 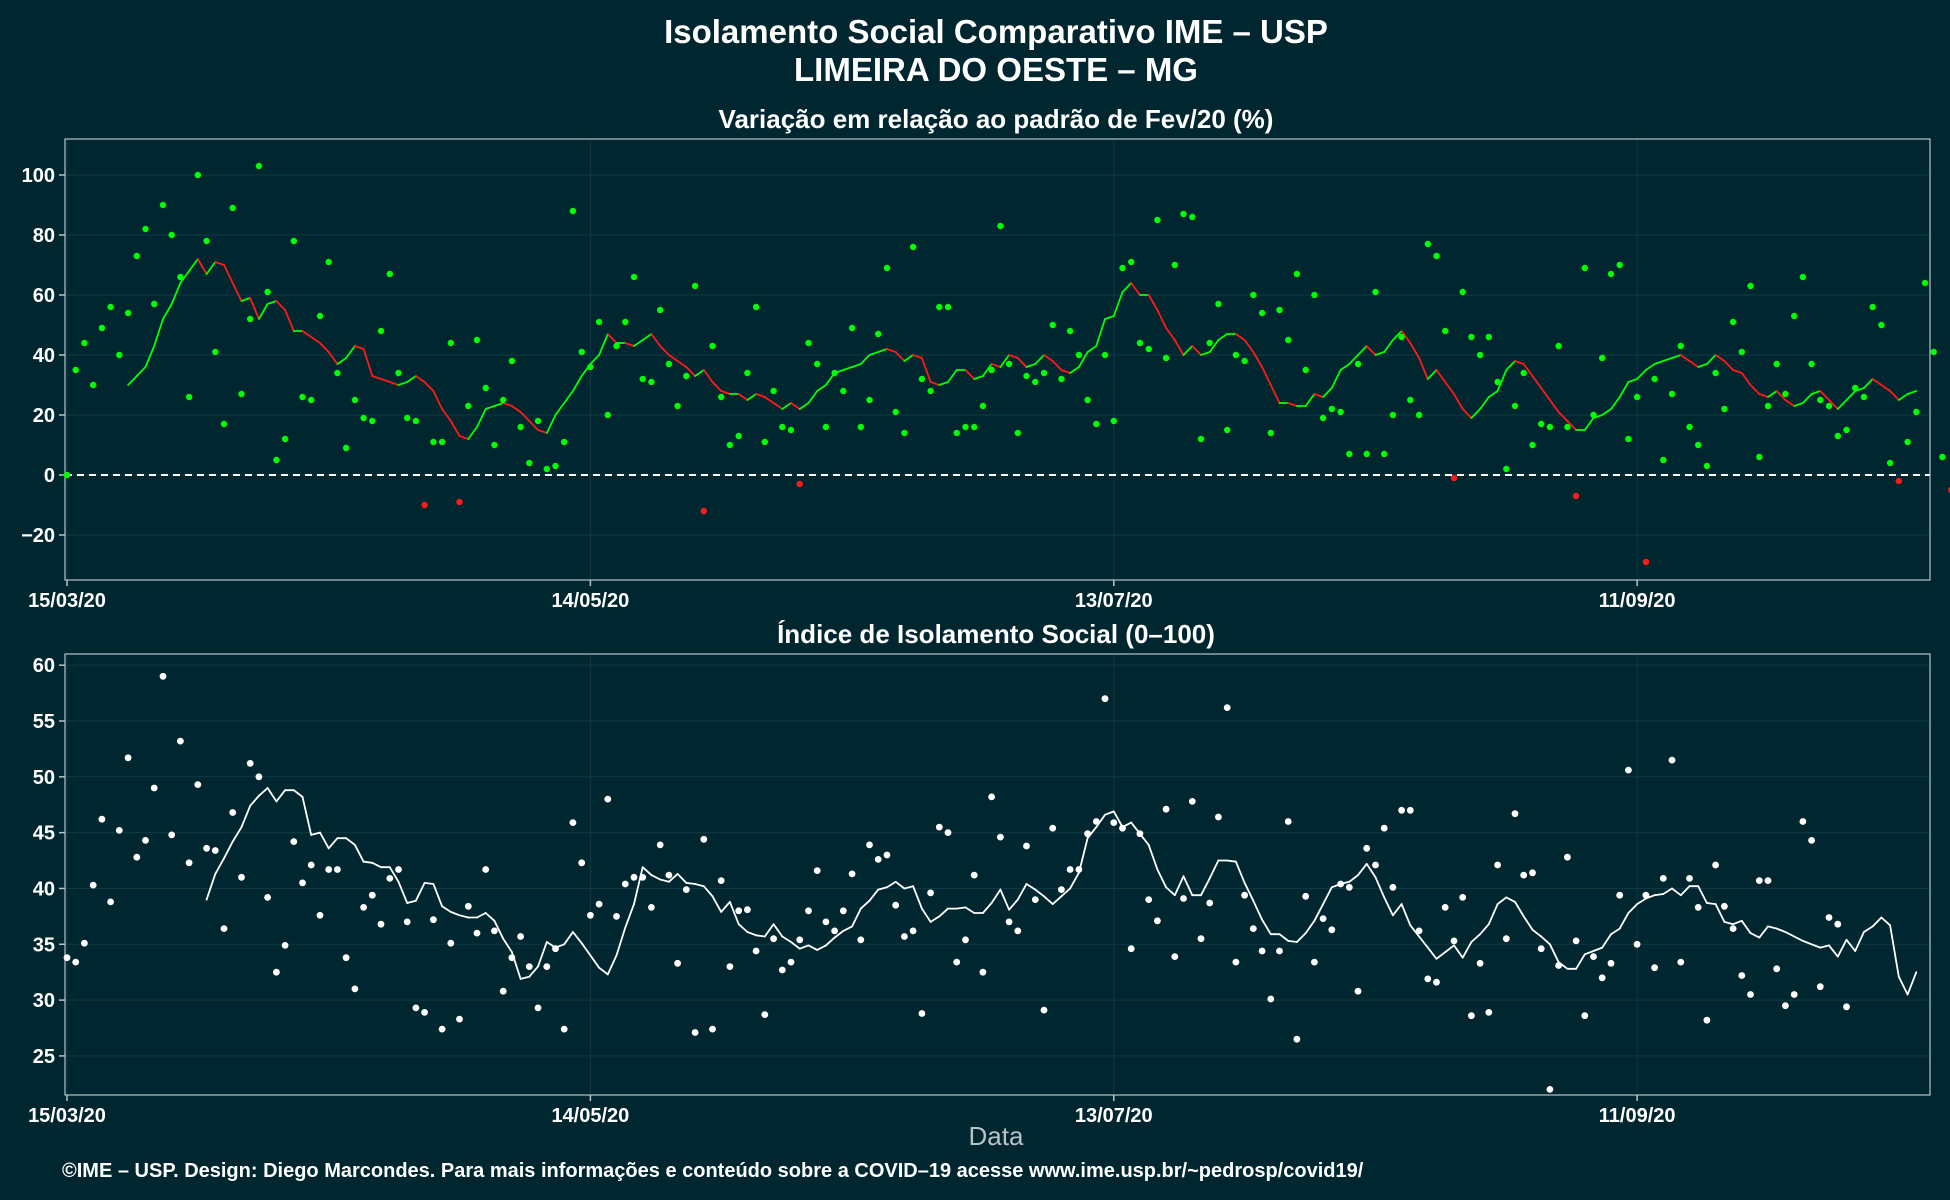 What do you see at coordinates (996, 69) in the screenshot?
I see `main-subtitle: LIMEIRA DO OESTE – MG` at bounding box center [996, 69].